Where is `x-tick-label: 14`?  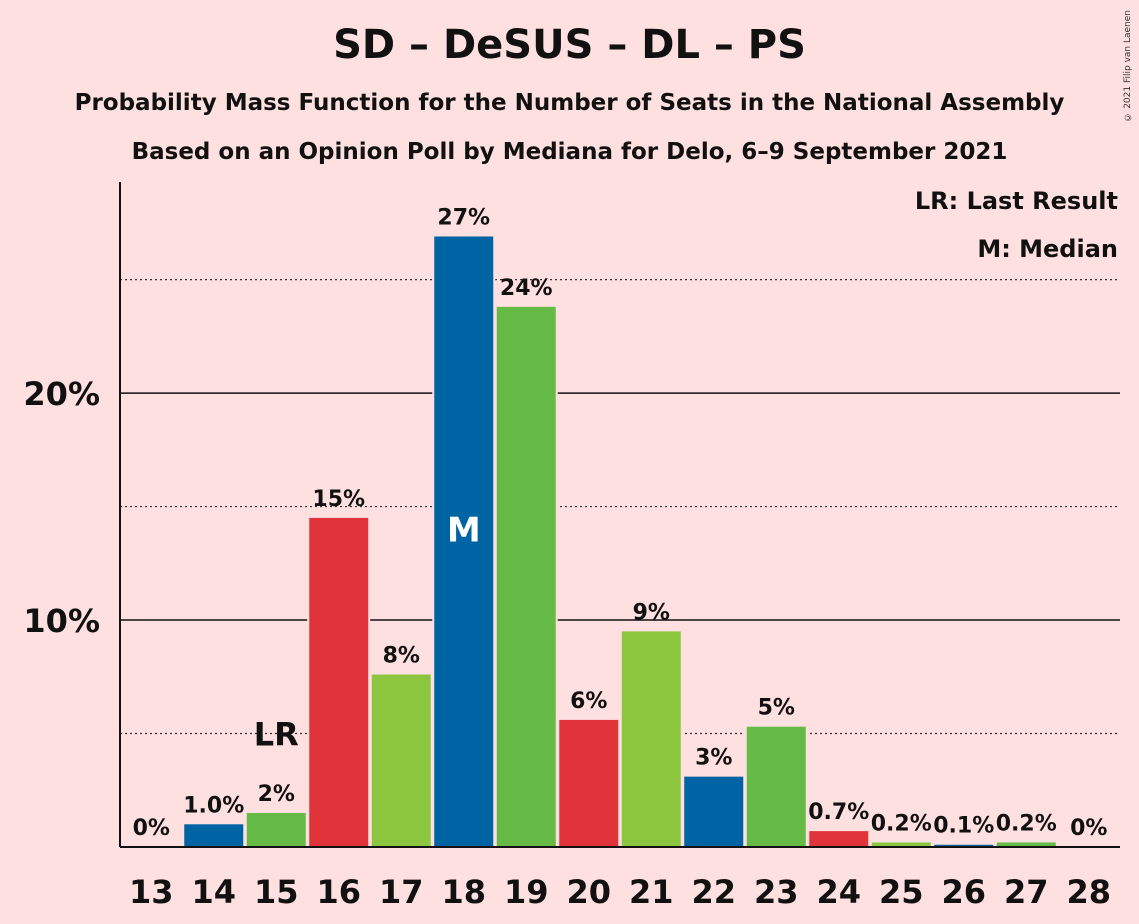 x-tick-label: 14 is located at coordinates (213, 892).